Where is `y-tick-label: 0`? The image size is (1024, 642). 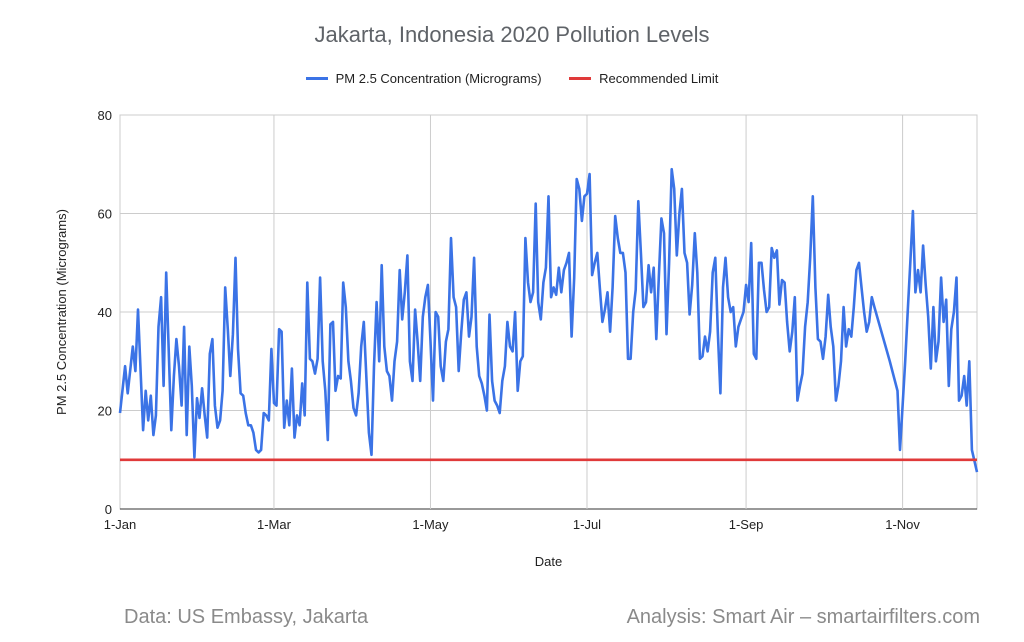
y-tick-label: 0 is located at coordinates (108, 509).